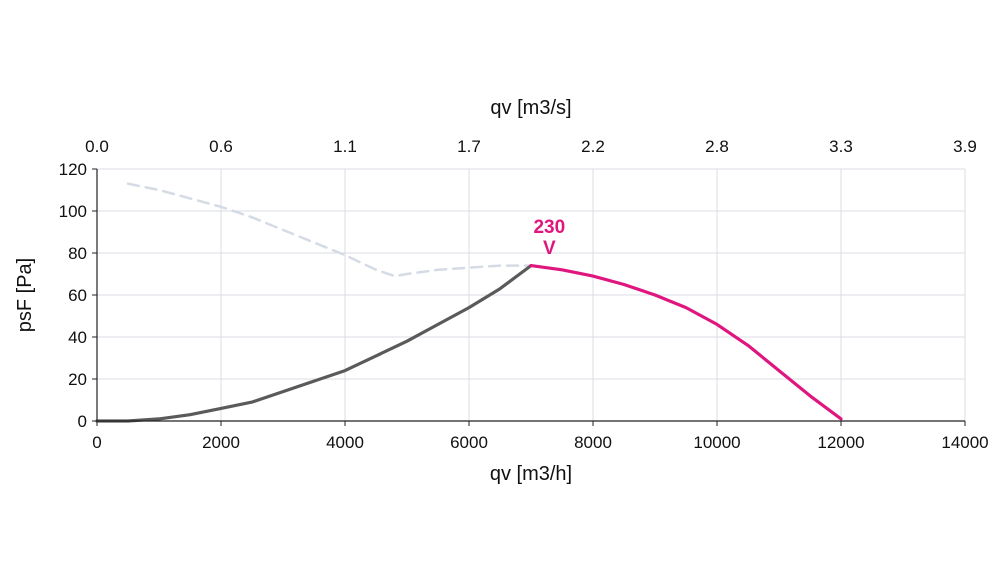 The width and height of the screenshot is (1000, 585). What do you see at coordinates (716, 442) in the screenshot?
I see `x-tick-label: 10000` at bounding box center [716, 442].